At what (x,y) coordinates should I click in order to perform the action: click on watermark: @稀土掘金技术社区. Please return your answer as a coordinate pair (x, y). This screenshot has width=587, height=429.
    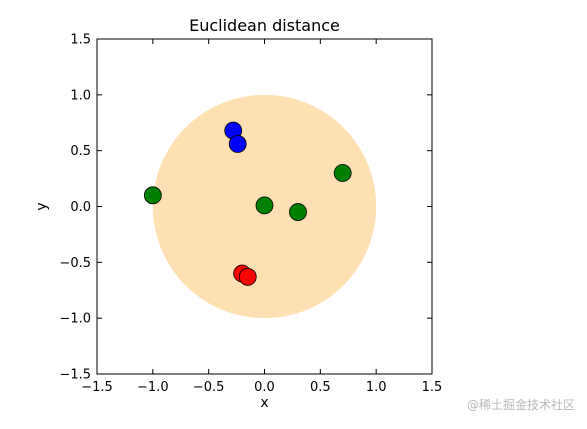
    Looking at the image, I should click on (520, 405).